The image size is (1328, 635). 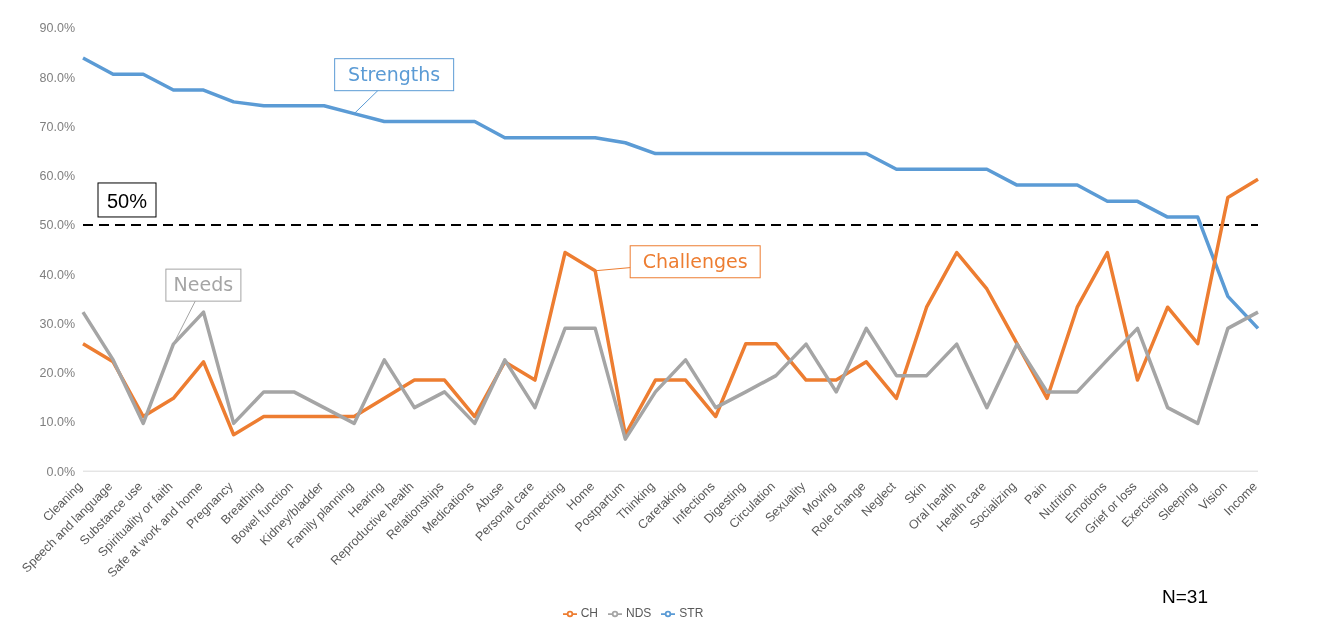 I want to click on annotation: Needs, so click(x=203, y=284).